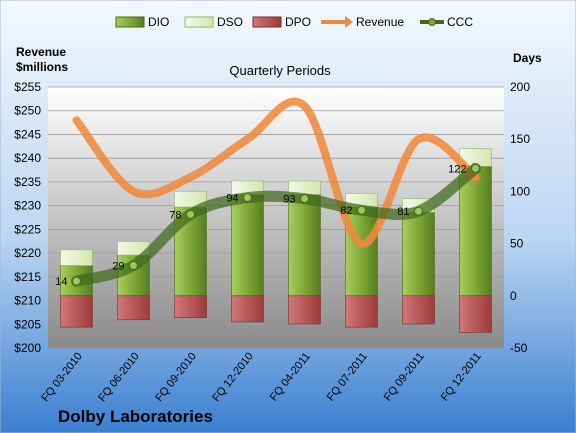 The image size is (576, 433). I want to click on ccc-data-label: 94, so click(232, 199).